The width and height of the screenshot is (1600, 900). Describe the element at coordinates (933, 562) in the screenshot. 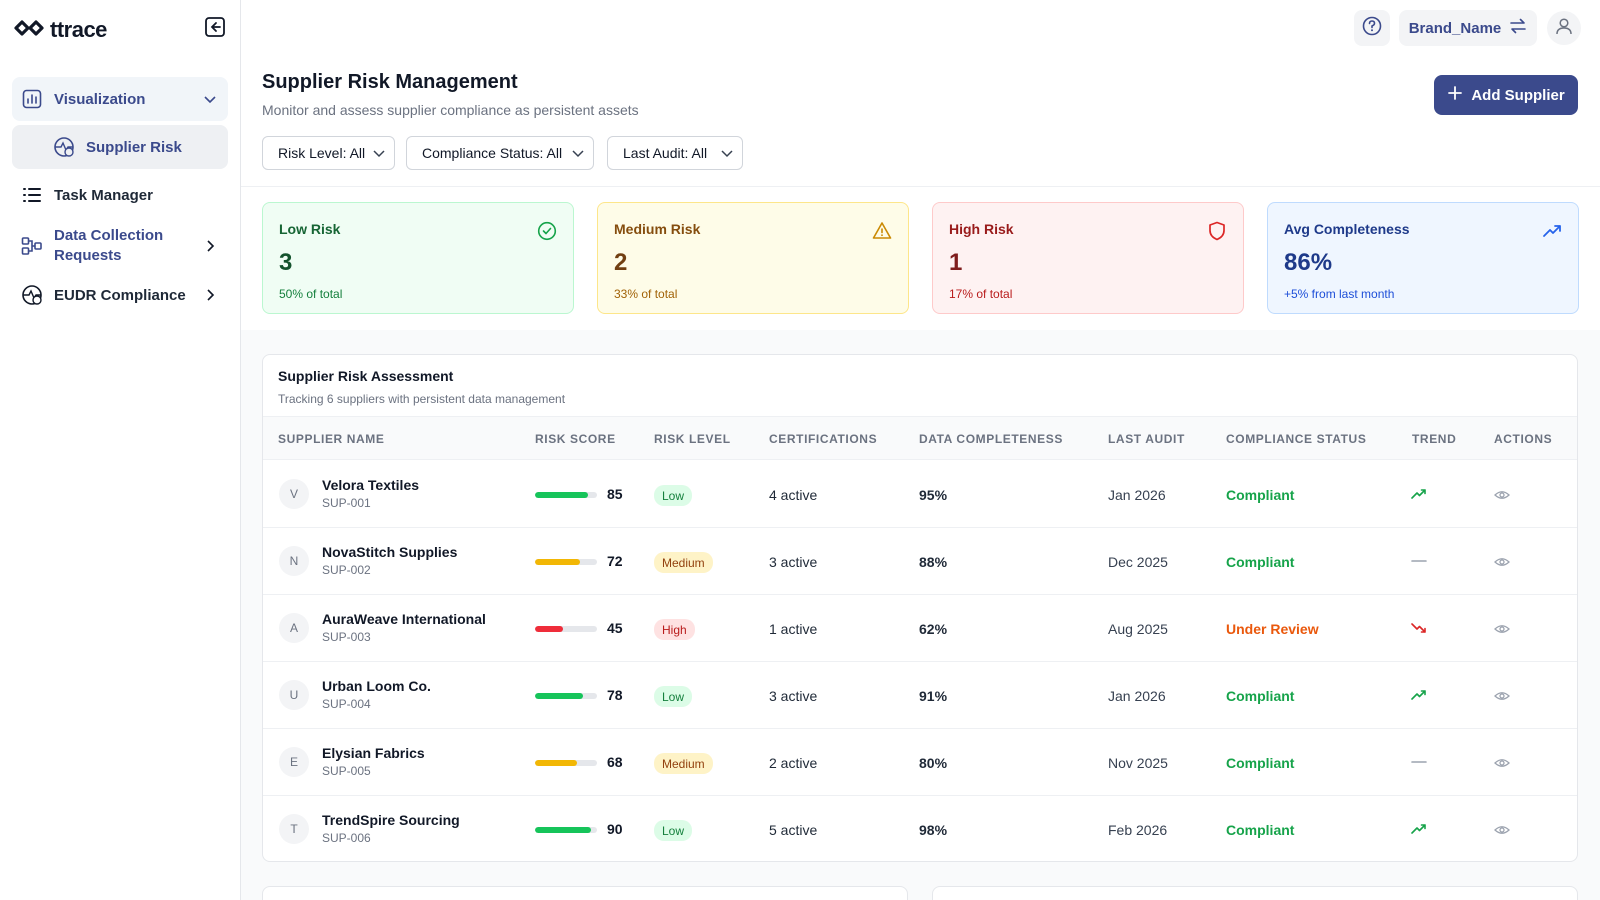

I see `data-completeness: 88%` at that location.